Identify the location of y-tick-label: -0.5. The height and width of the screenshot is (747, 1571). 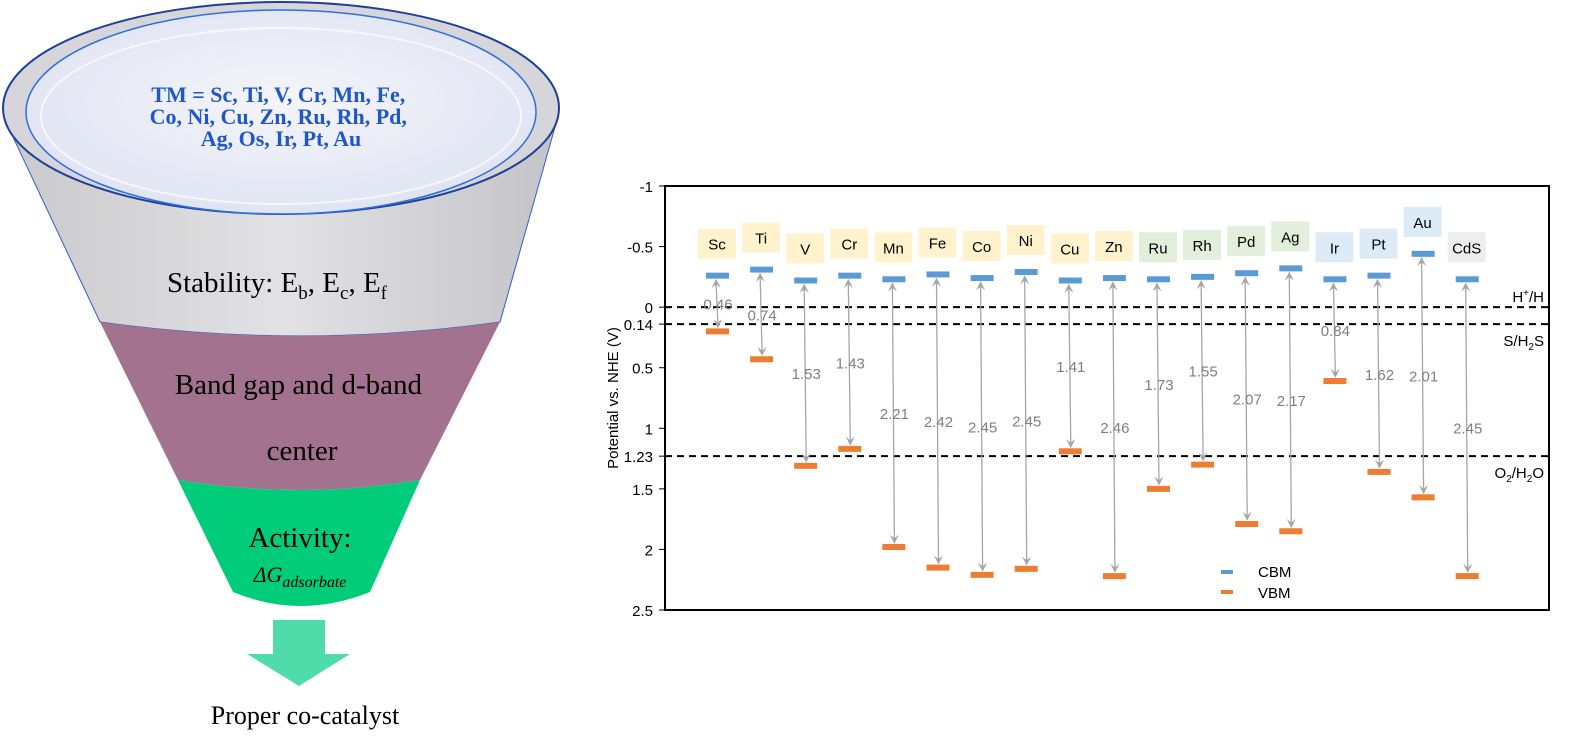
(640, 248).